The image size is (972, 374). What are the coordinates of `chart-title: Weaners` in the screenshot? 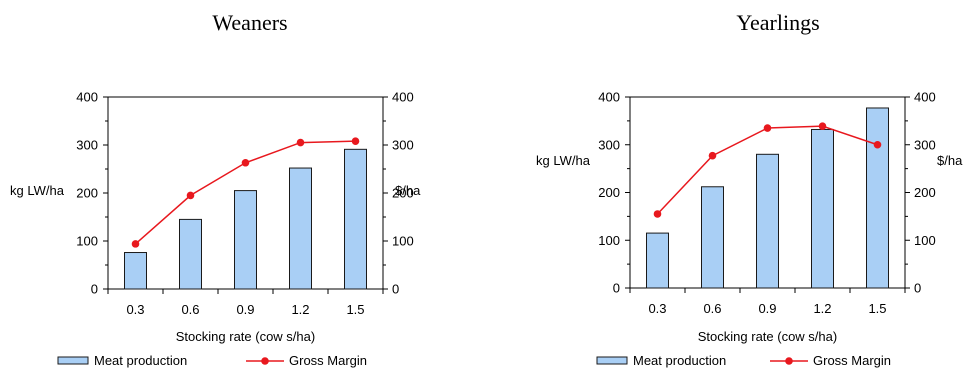 It's located at (249, 22).